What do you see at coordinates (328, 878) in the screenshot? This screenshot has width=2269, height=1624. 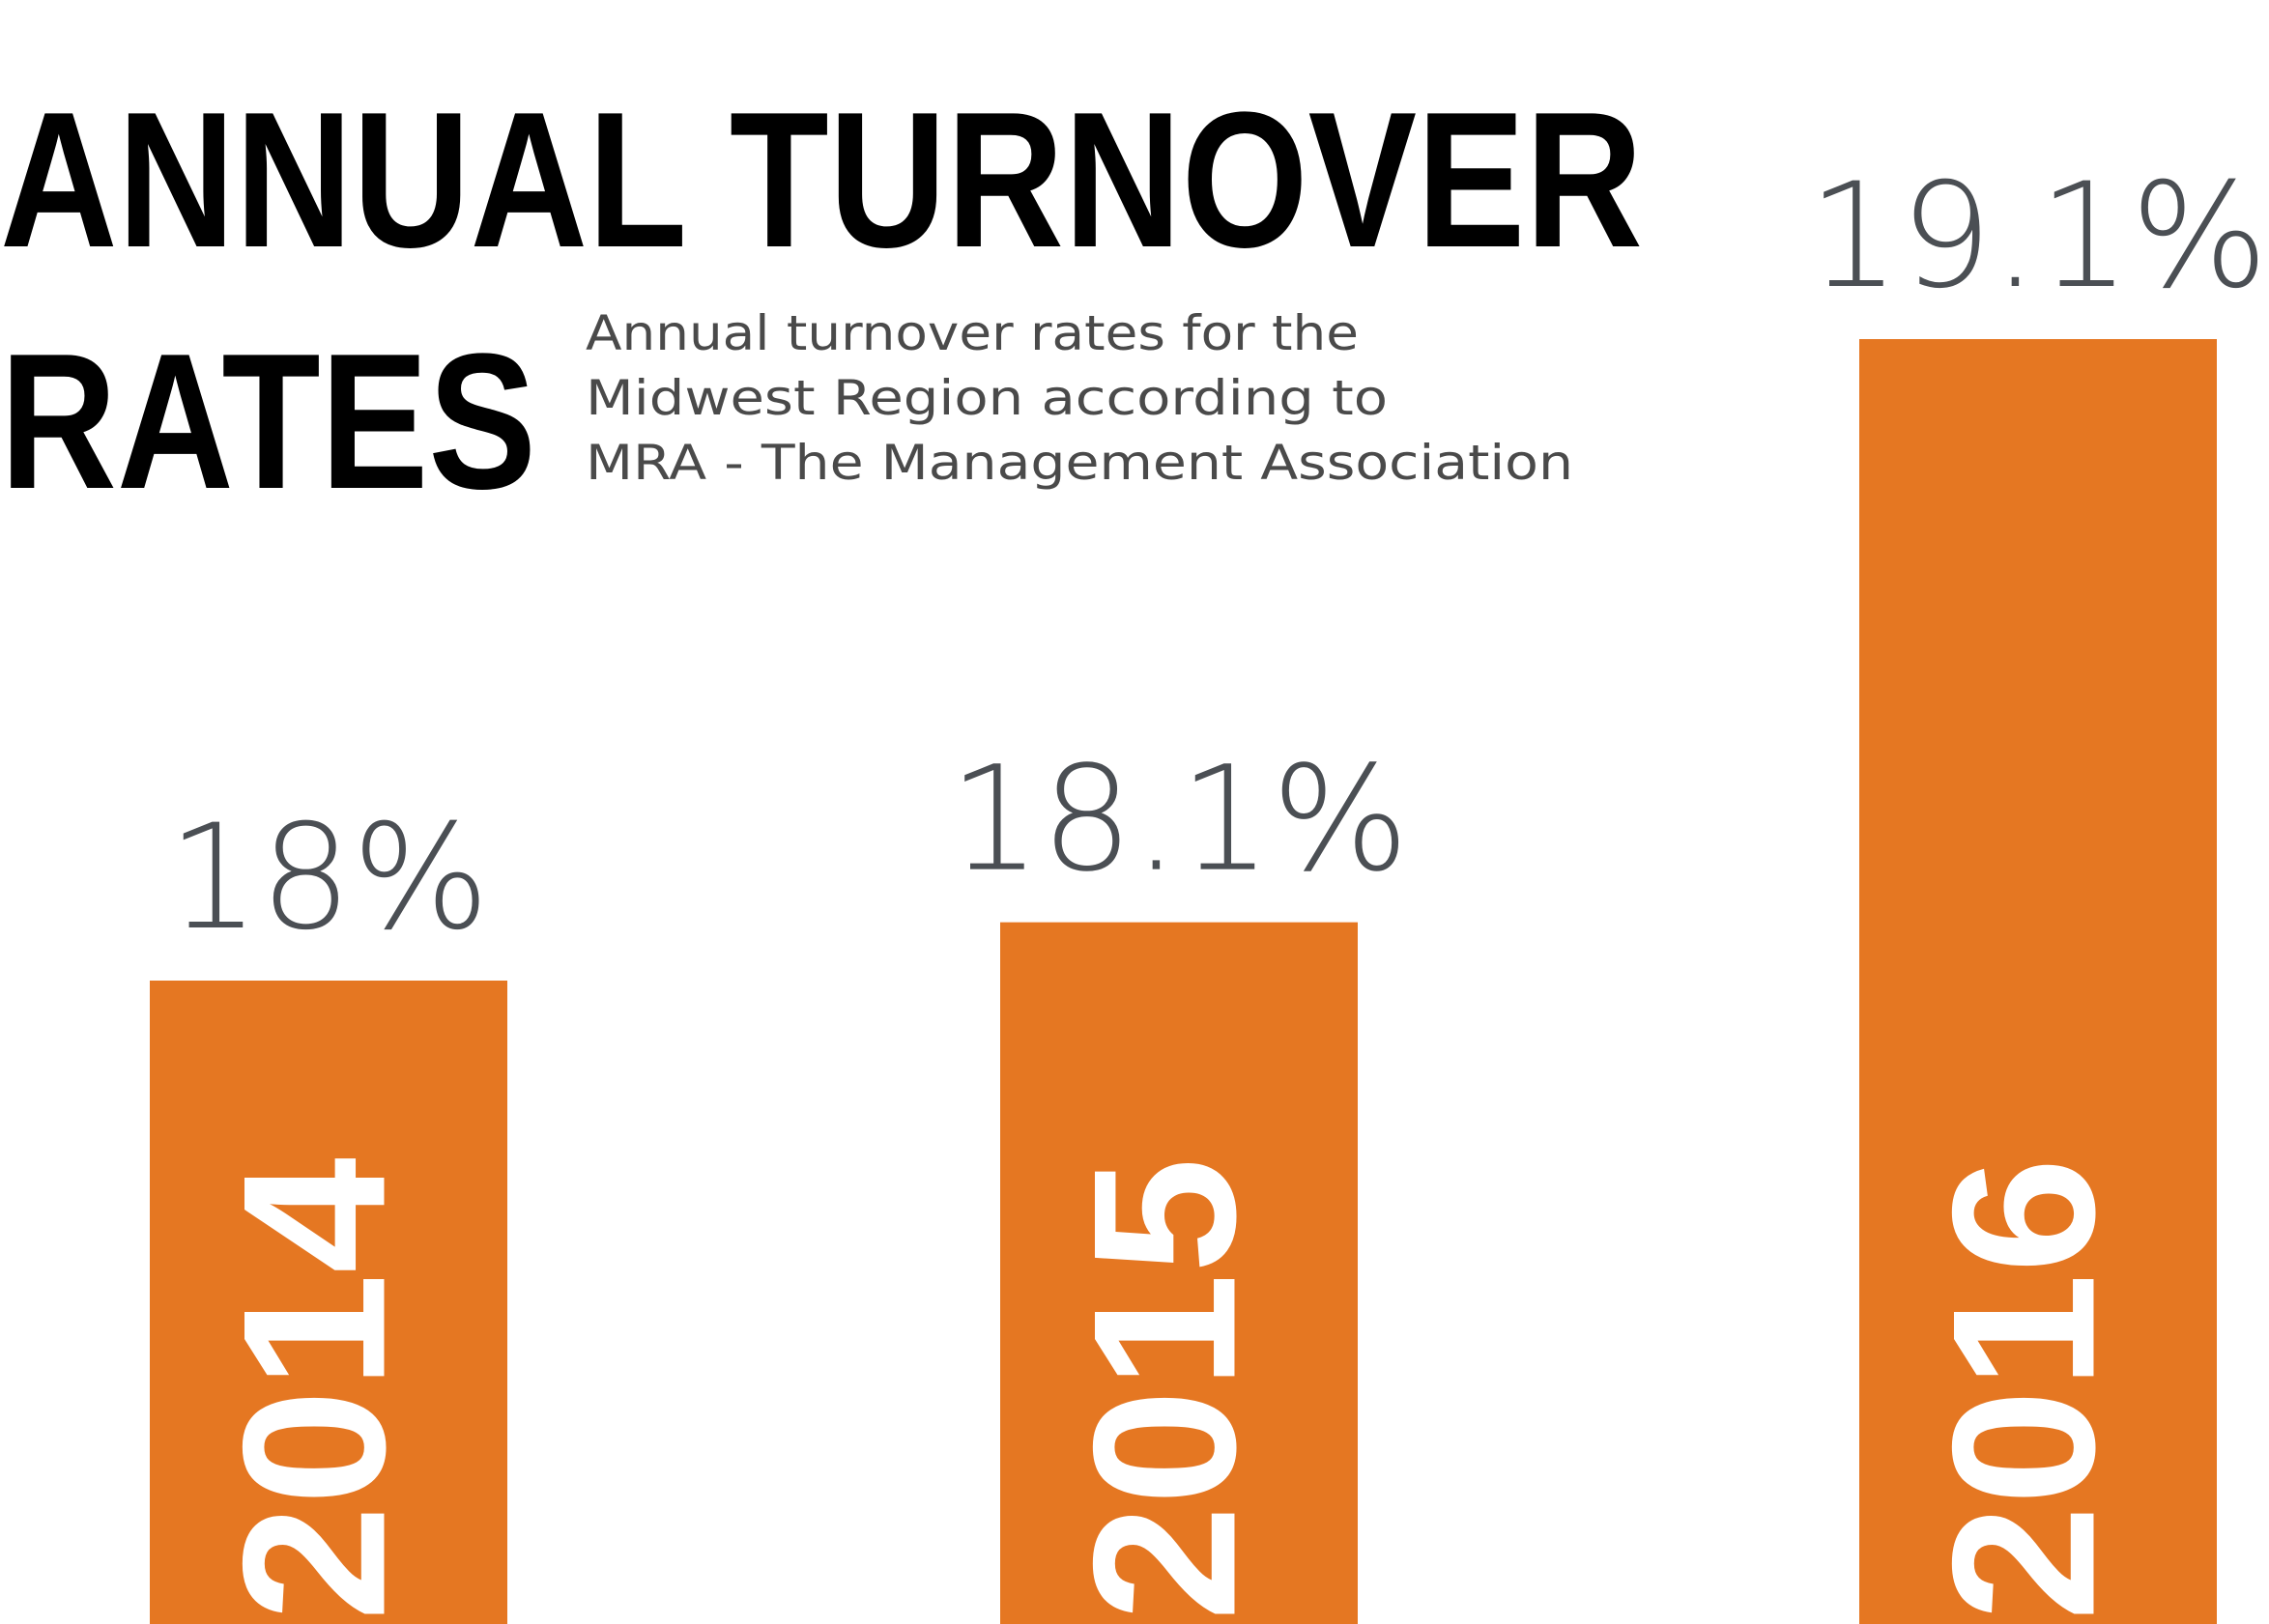 I see `value-label-2014: 18%` at bounding box center [328, 878].